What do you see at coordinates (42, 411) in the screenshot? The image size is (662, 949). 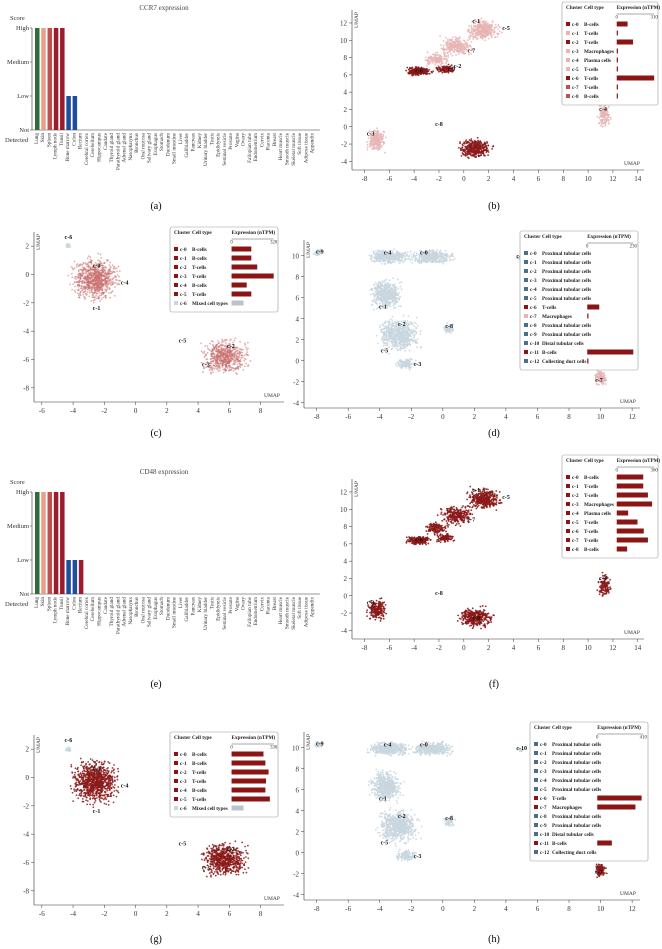 I see `x-tick-label: -6` at bounding box center [42, 411].